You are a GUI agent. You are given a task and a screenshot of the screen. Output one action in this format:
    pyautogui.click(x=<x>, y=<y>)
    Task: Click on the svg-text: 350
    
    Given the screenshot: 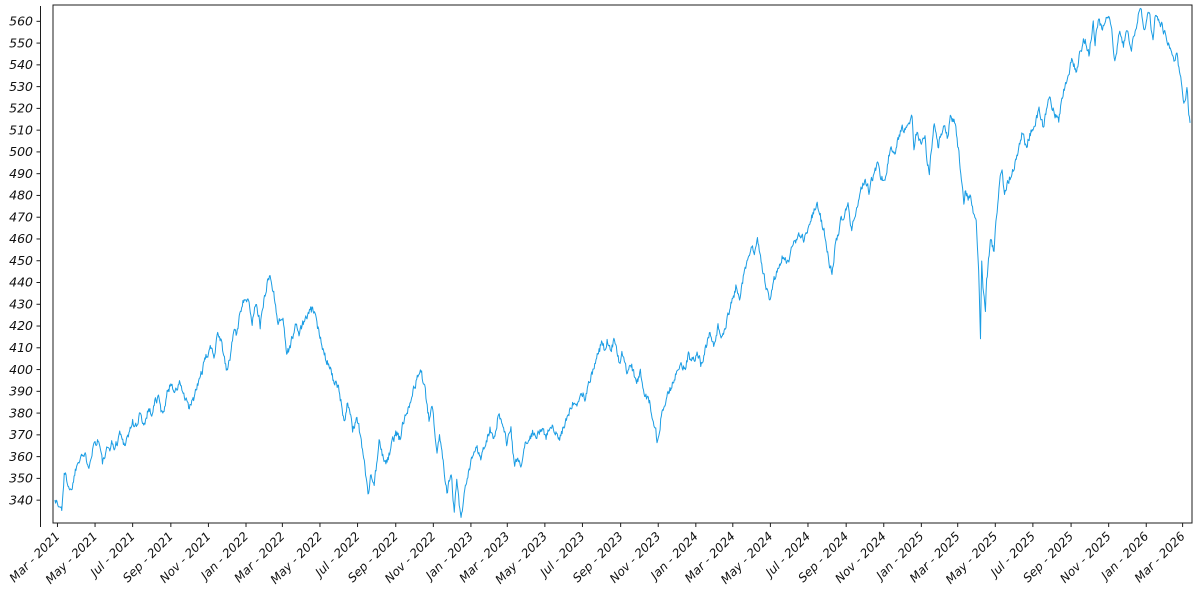 What is the action you would take?
    pyautogui.click(x=21, y=478)
    